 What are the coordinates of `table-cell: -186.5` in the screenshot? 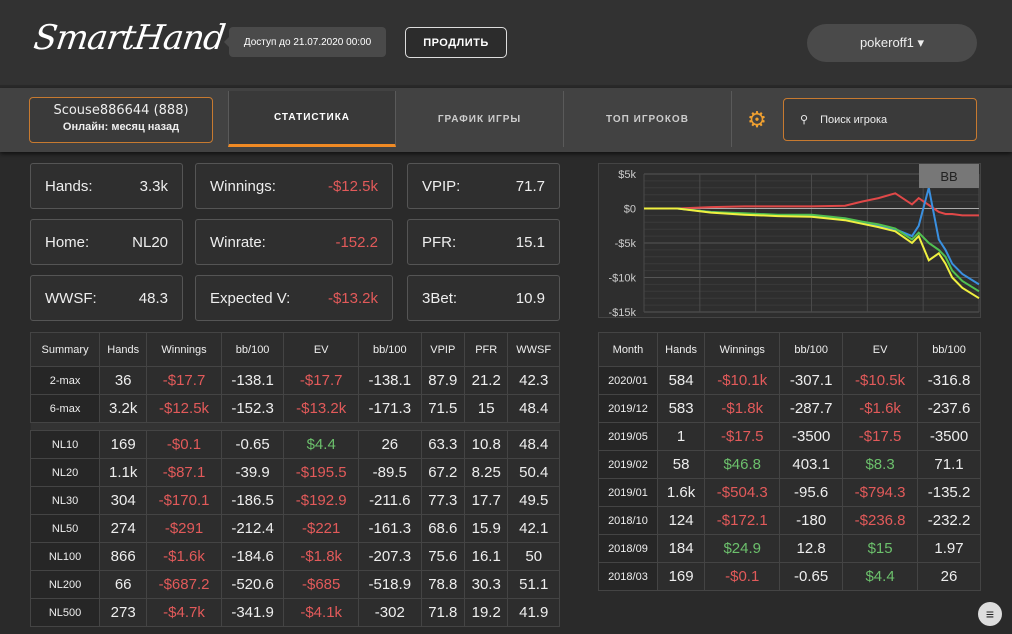 It's located at (252, 500).